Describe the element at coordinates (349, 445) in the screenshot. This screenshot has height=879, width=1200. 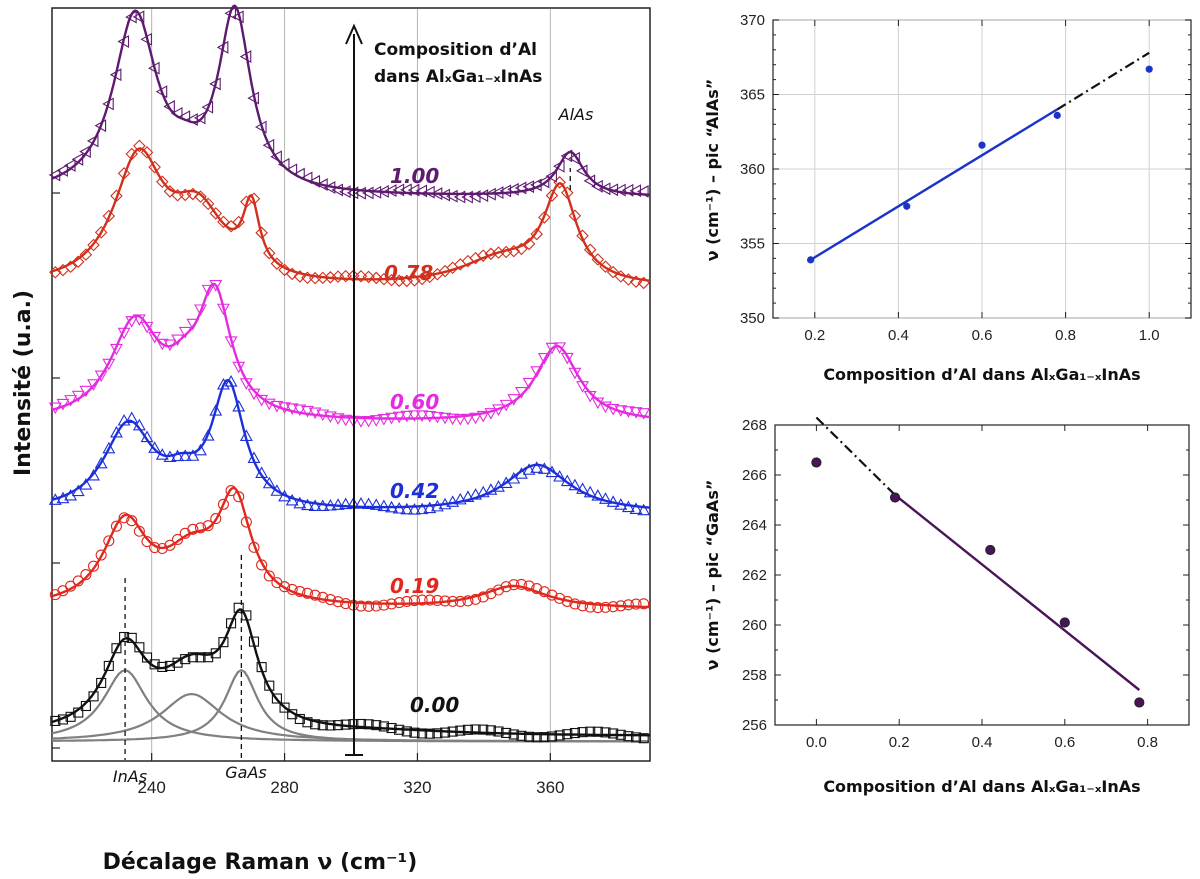
I see `spectrum-series-0.42` at that location.